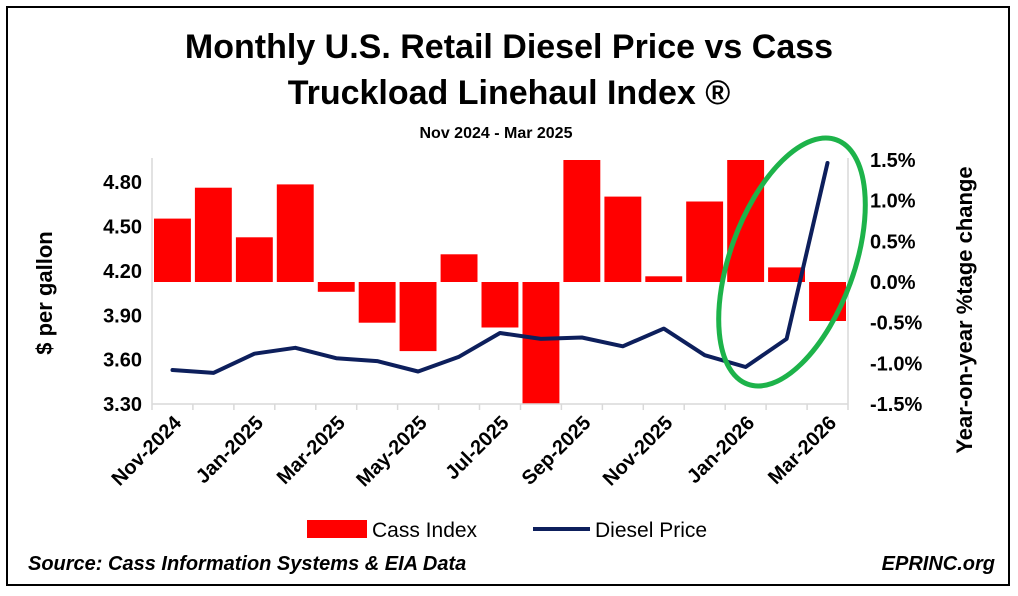 This screenshot has width=1018, height=596. I want to click on y-tick-right: 1.0%, so click(893, 202).